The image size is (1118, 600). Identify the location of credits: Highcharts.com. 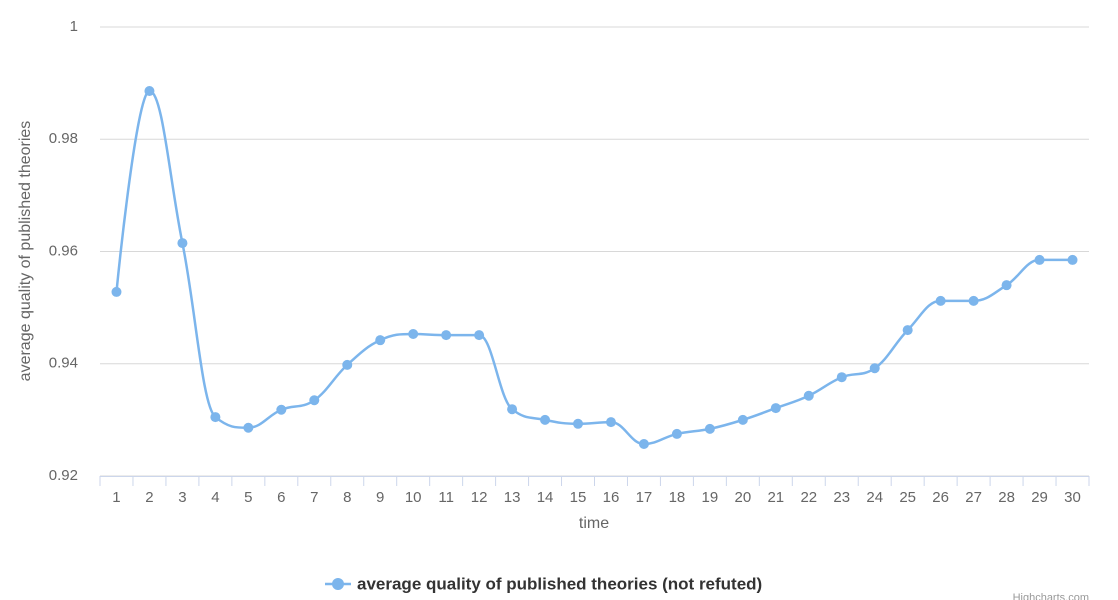
(1051, 596).